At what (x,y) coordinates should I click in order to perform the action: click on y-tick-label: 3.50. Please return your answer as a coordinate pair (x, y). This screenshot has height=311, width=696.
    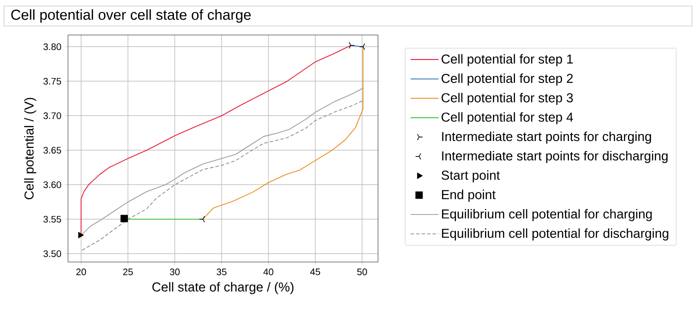
    Looking at the image, I should click on (52, 254).